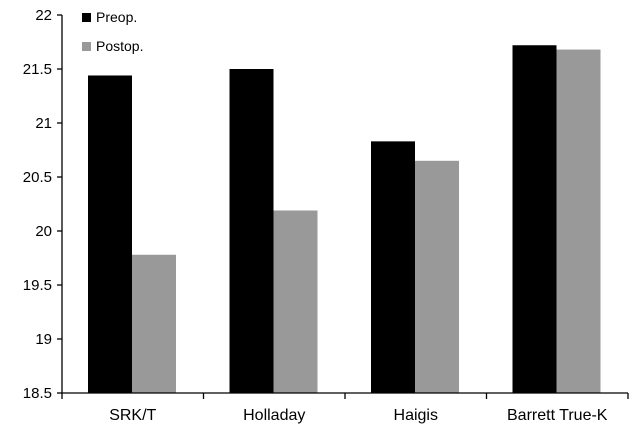  What do you see at coordinates (132, 415) in the screenshot?
I see `x-tick-label: SRK/T` at bounding box center [132, 415].